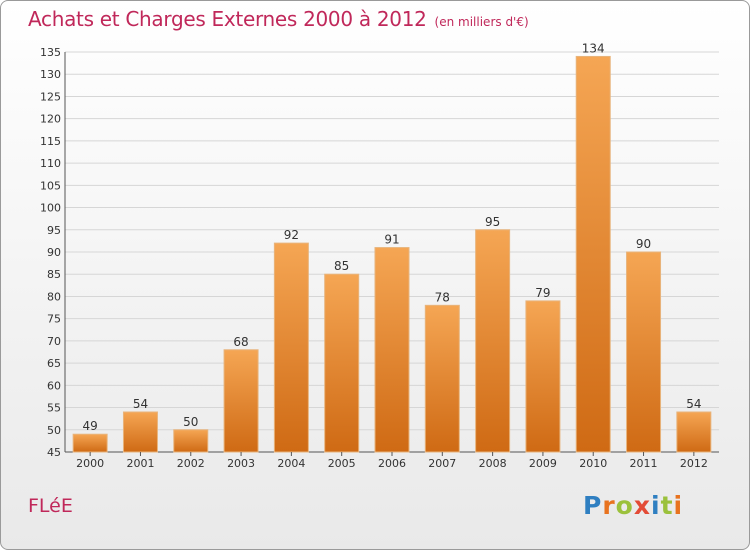  What do you see at coordinates (644, 463) in the screenshot?
I see `x-tick-label: 2011` at bounding box center [644, 463].